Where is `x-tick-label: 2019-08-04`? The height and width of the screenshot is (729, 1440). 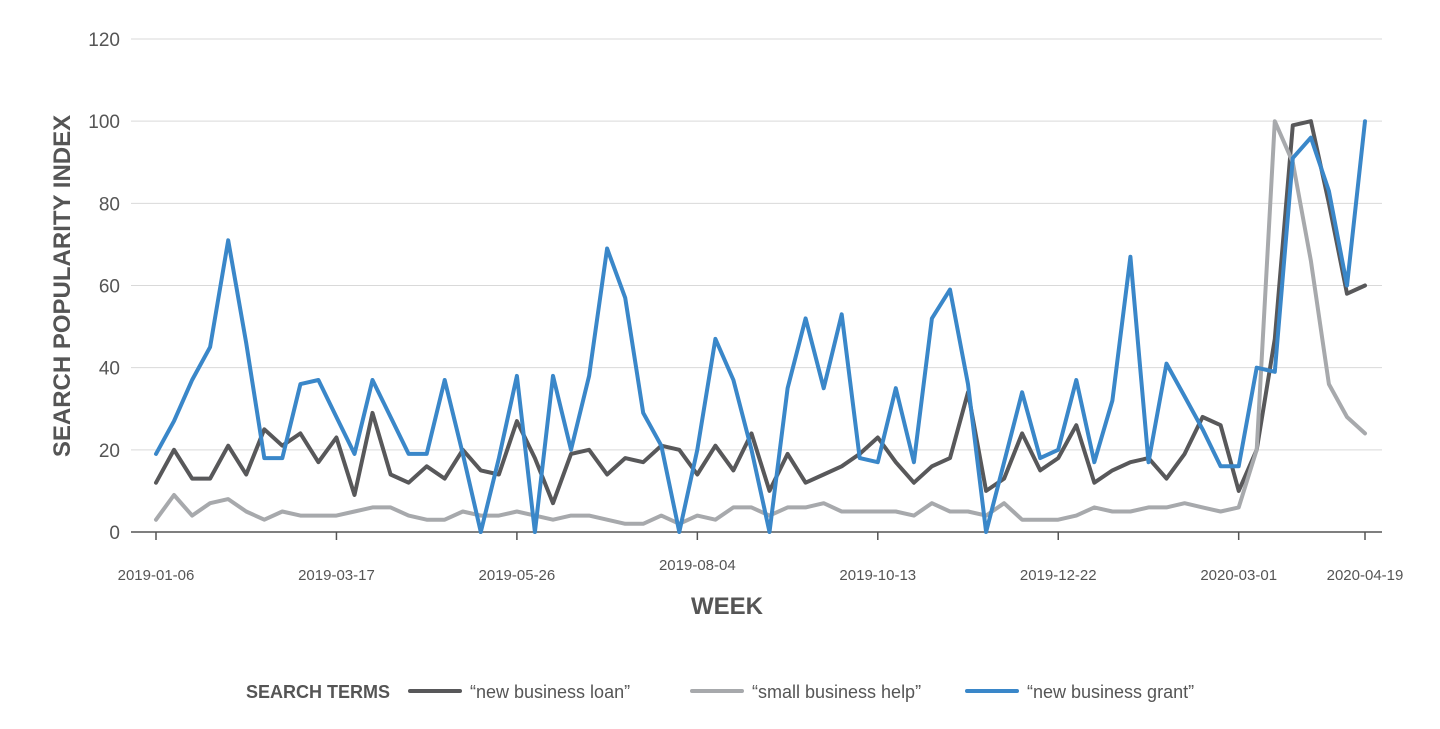
x-tick-label: 2019-08-04 is located at coordinates (697, 565).